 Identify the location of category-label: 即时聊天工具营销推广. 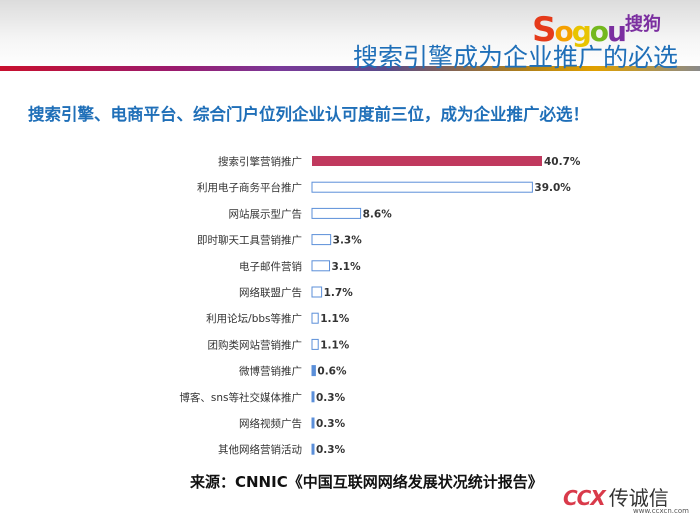
(249, 240).